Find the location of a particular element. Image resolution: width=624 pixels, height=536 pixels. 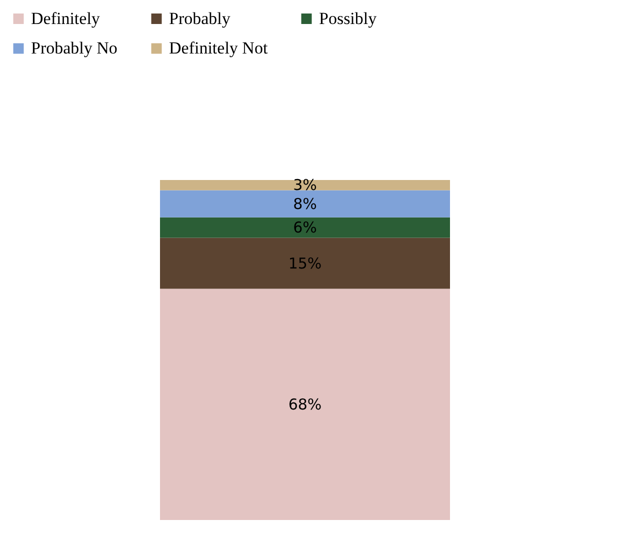

legend-label: Probably is located at coordinates (200, 18).